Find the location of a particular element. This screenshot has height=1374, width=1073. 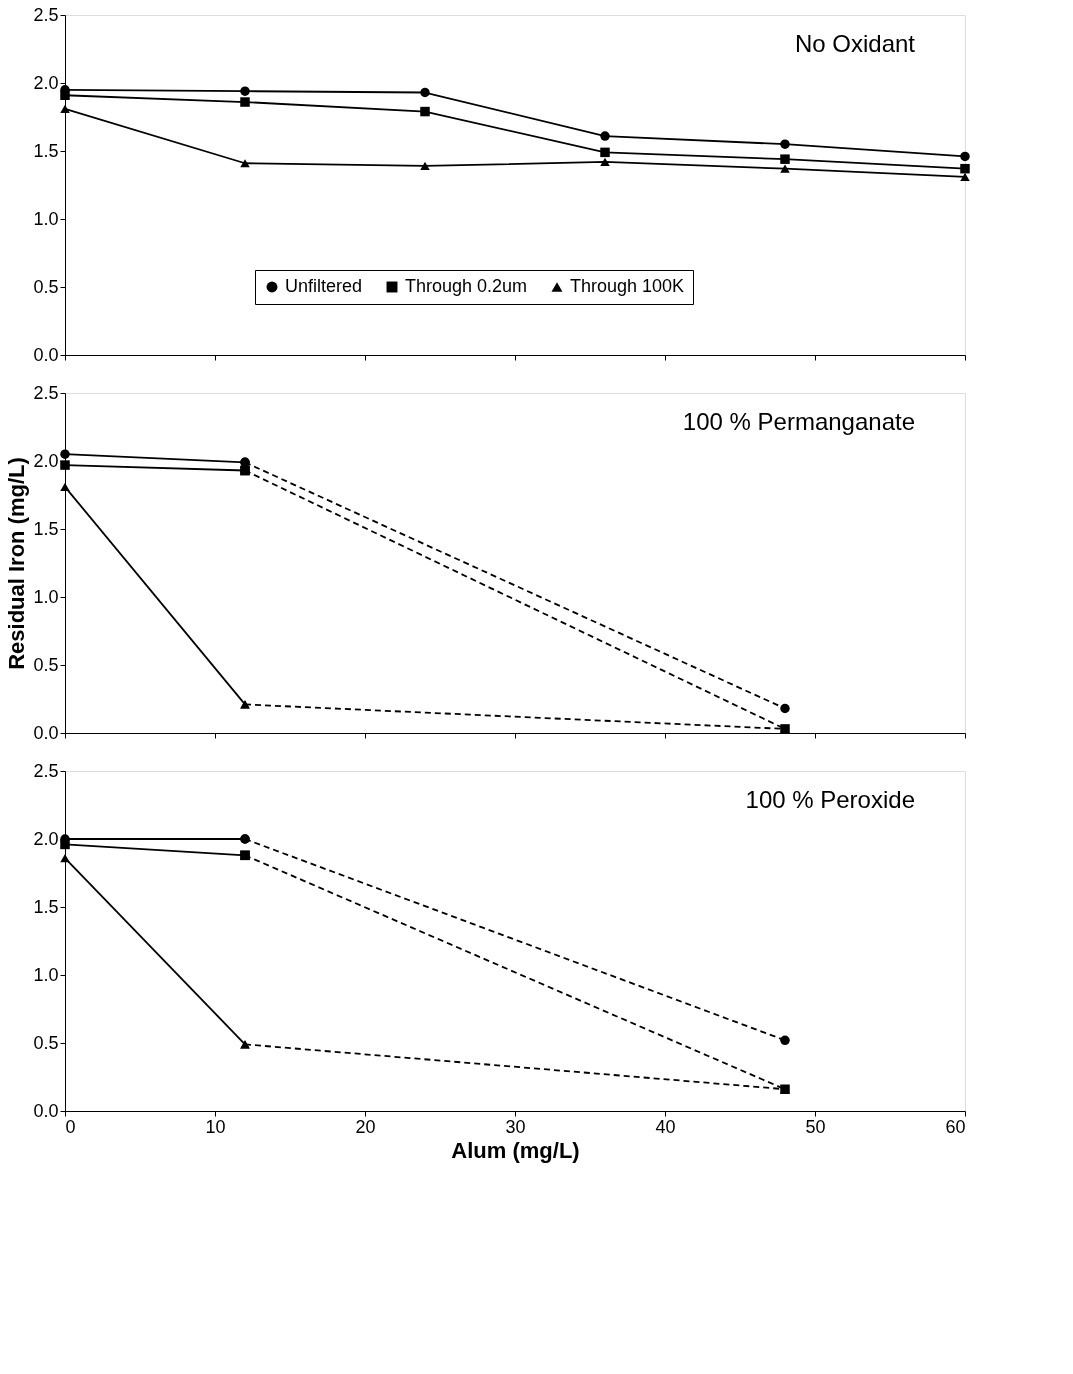

legend-label: Through 100K is located at coordinates (627, 286).